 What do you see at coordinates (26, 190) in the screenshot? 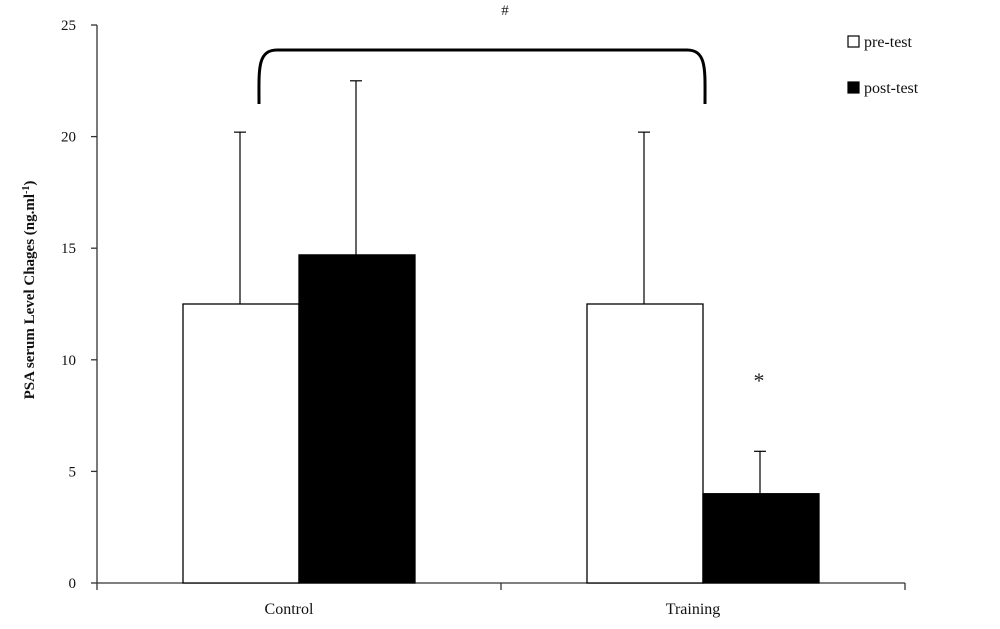
I see `y-axis-title-superscript: -1` at bounding box center [26, 190].